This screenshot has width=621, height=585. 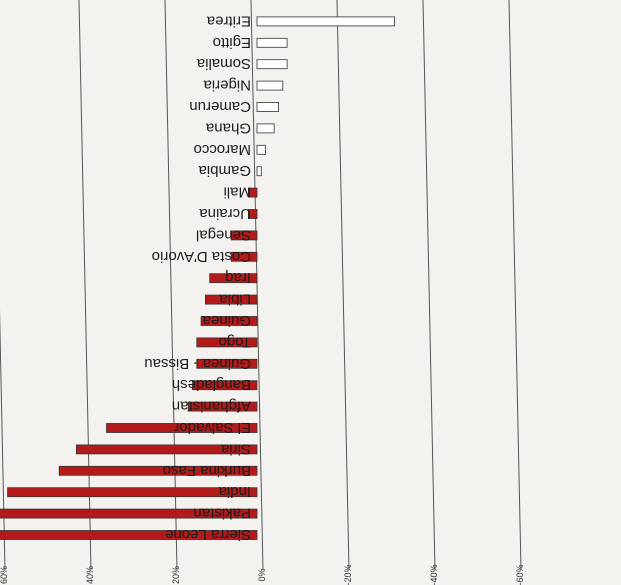 I want to click on category-label: Mali, so click(x=237, y=192).